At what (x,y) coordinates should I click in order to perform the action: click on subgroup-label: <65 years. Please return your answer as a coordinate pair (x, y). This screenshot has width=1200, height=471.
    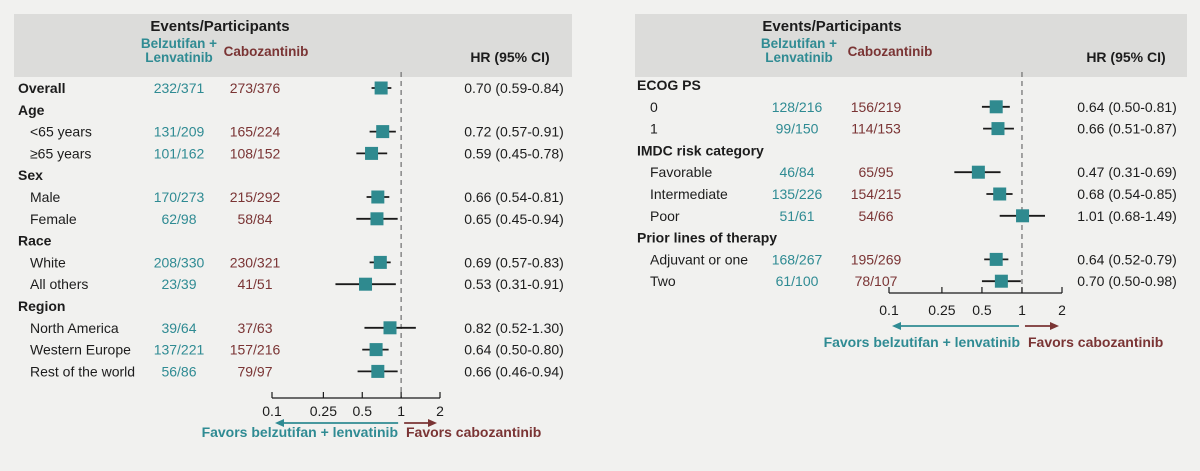
    Looking at the image, I should click on (61, 132).